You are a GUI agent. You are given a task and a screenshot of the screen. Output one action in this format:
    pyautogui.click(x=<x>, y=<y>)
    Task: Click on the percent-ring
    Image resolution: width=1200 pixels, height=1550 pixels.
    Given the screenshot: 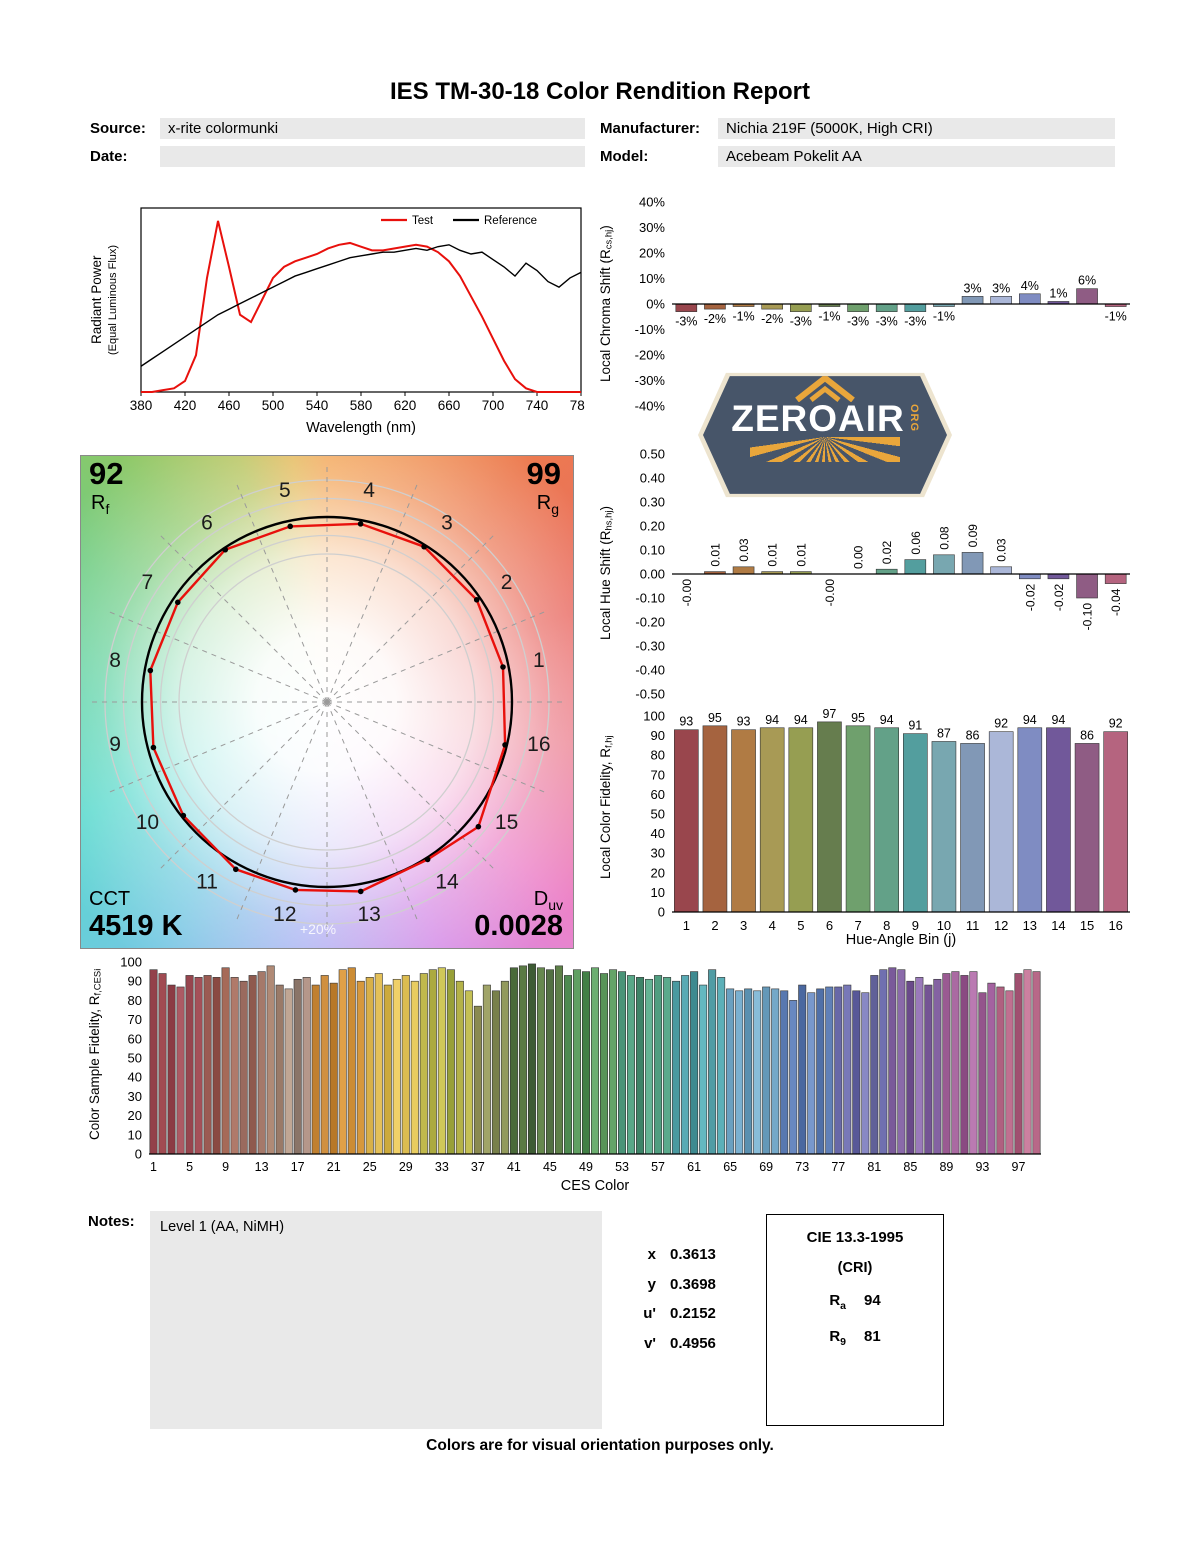 What is the action you would take?
    pyautogui.click(x=327, y=702)
    